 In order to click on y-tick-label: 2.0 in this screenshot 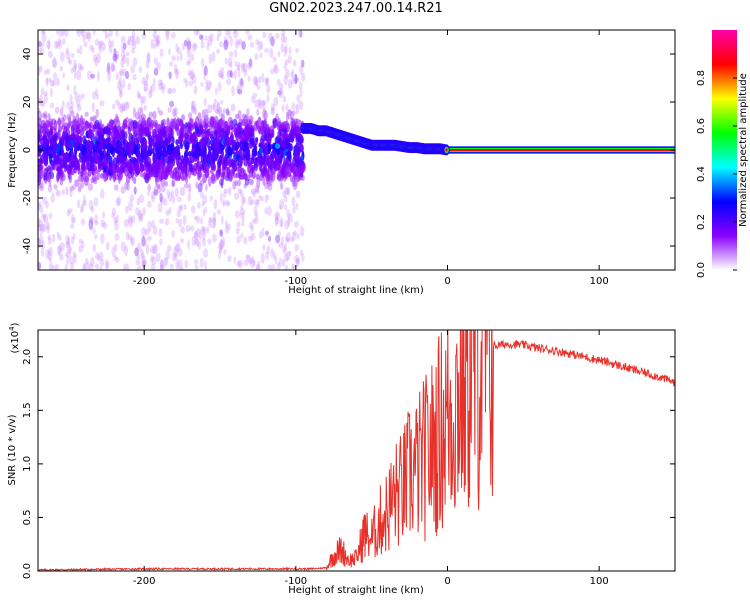, I will do `click(27, 357)`.